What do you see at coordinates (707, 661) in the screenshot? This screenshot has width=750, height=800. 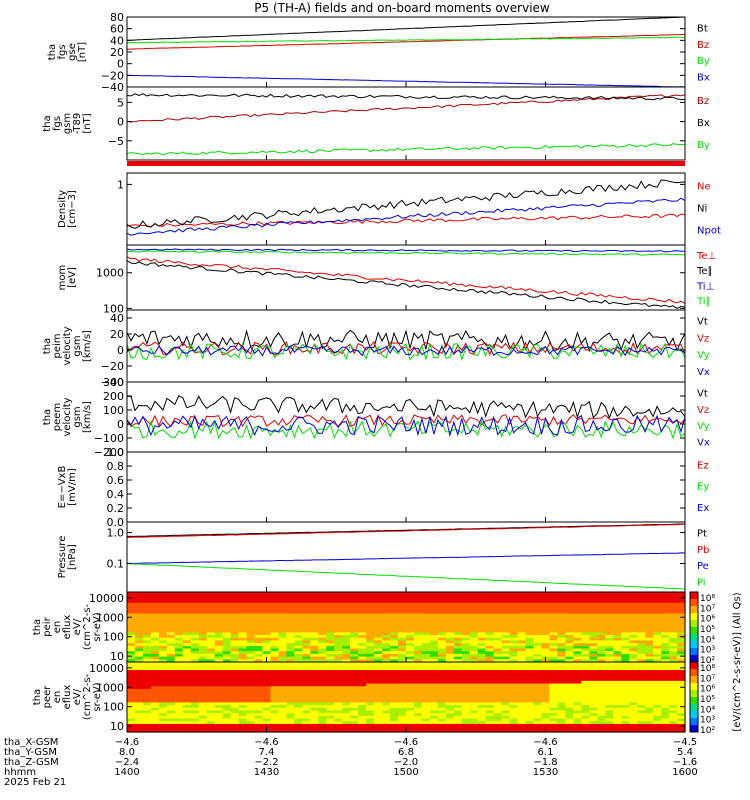 I see `colorbar-tick-label: 10²` at bounding box center [707, 661].